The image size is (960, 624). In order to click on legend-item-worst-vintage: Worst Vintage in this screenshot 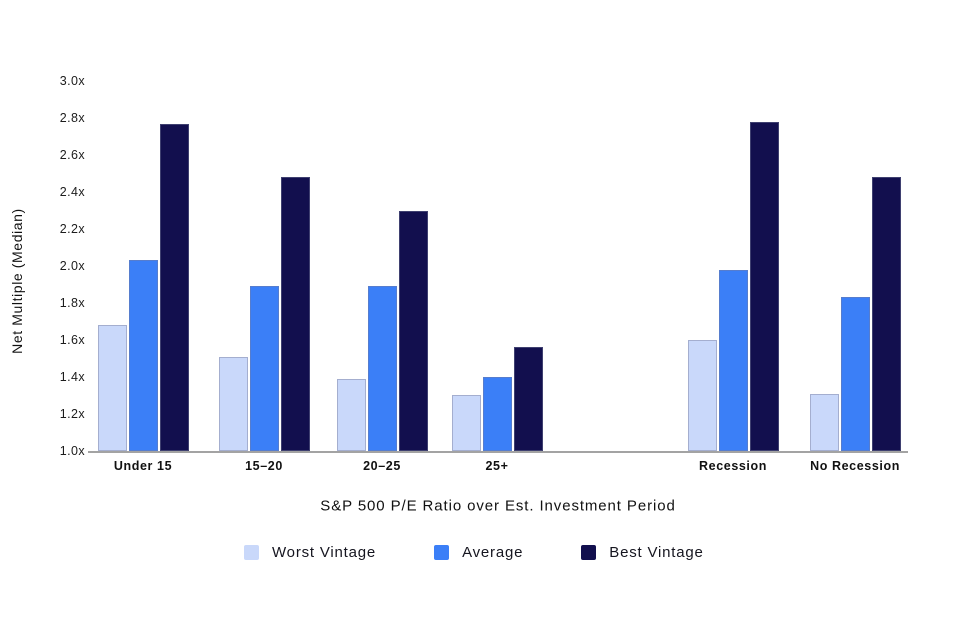, I will do `click(310, 552)`.